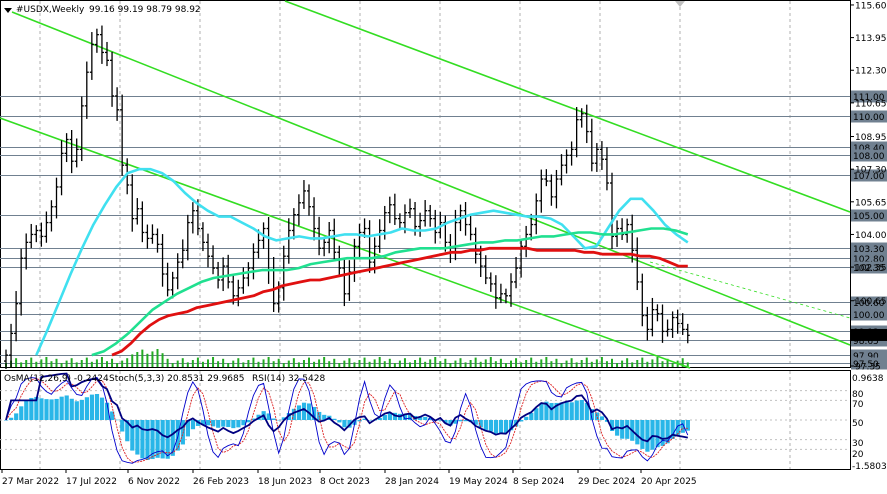 This screenshot has height=494, width=887. What do you see at coordinates (680, 4) in the screenshot?
I see `shift-marker-icon` at bounding box center [680, 4].